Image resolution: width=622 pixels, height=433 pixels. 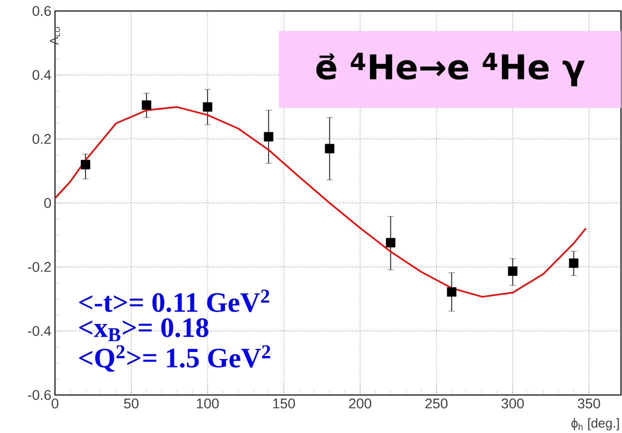 I want to click on annotation: <x$_{B}$>= 0.18, so click(x=143, y=330).